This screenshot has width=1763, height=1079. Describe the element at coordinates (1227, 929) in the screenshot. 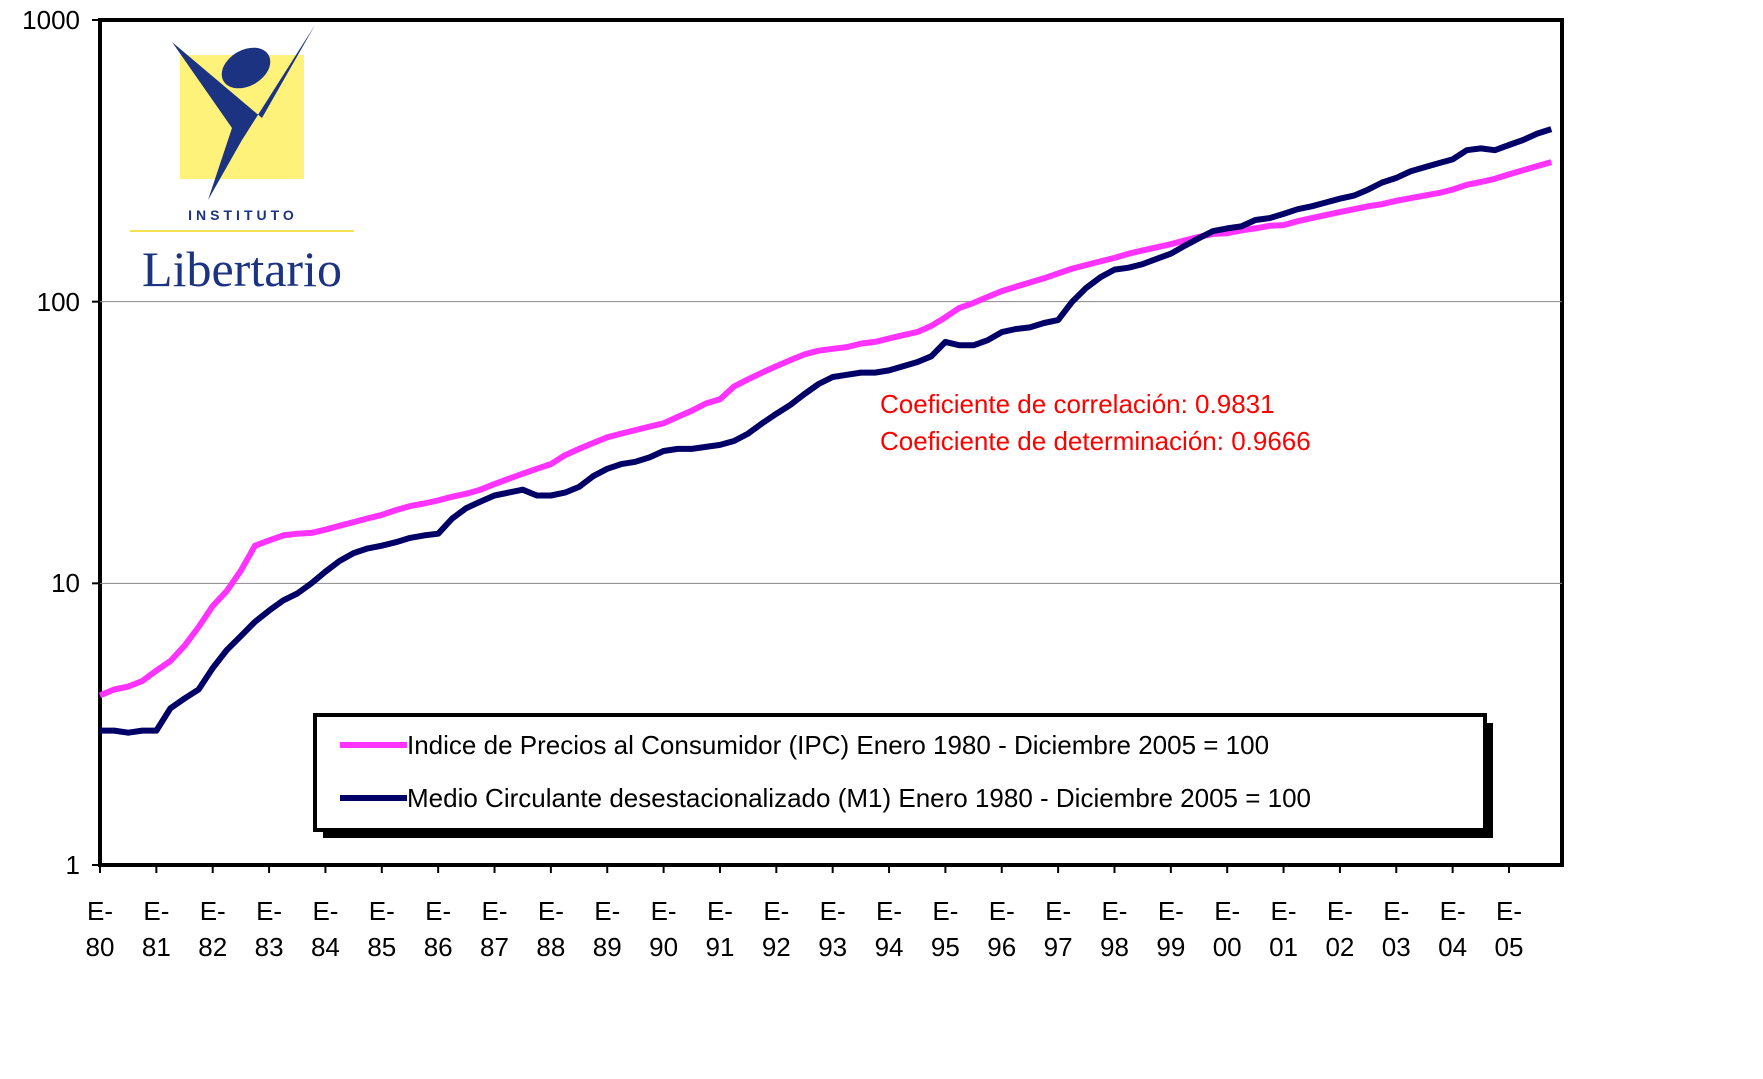

I see `x-tick-label: E- 00` at that location.